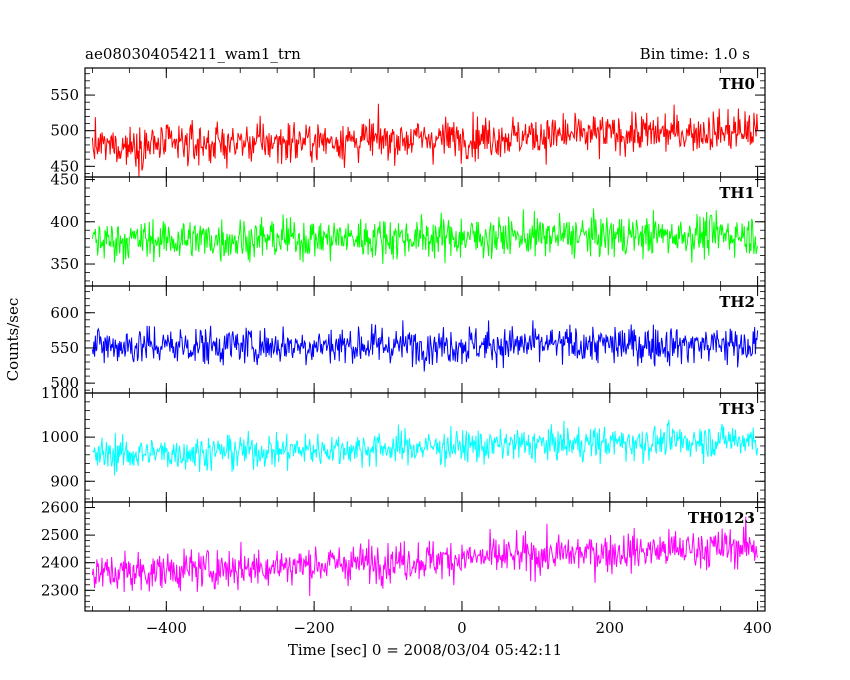 Image resolution: width=850 pixels, height=680 pixels. Describe the element at coordinates (13, 340) in the screenshot. I see `y-axis-label: Counts/sec` at that location.